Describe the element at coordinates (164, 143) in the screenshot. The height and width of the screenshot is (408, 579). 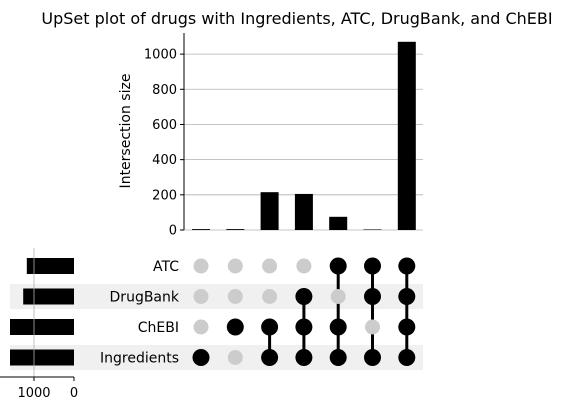
I see `y-axis-ticks: 0 200 400 600 800 1000` at that location.